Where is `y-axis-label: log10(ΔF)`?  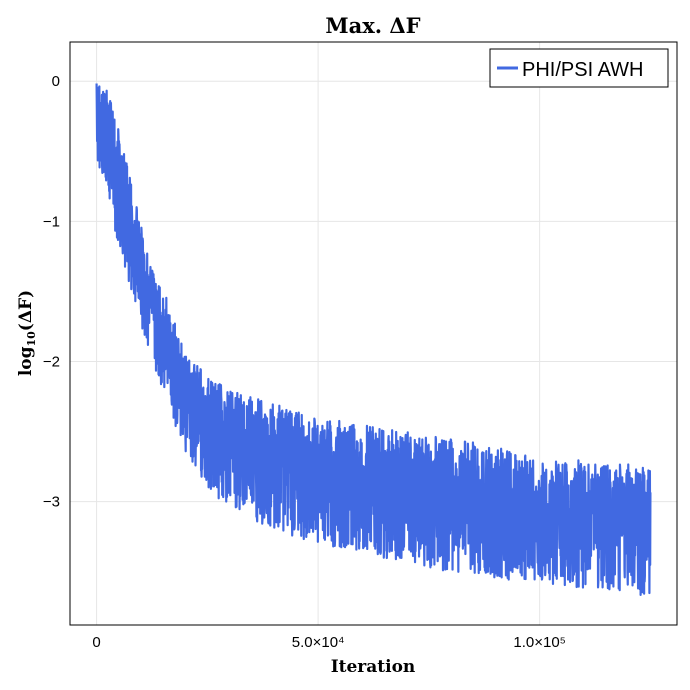
y-axis-label: log10(ΔF) is located at coordinates (27, 333).